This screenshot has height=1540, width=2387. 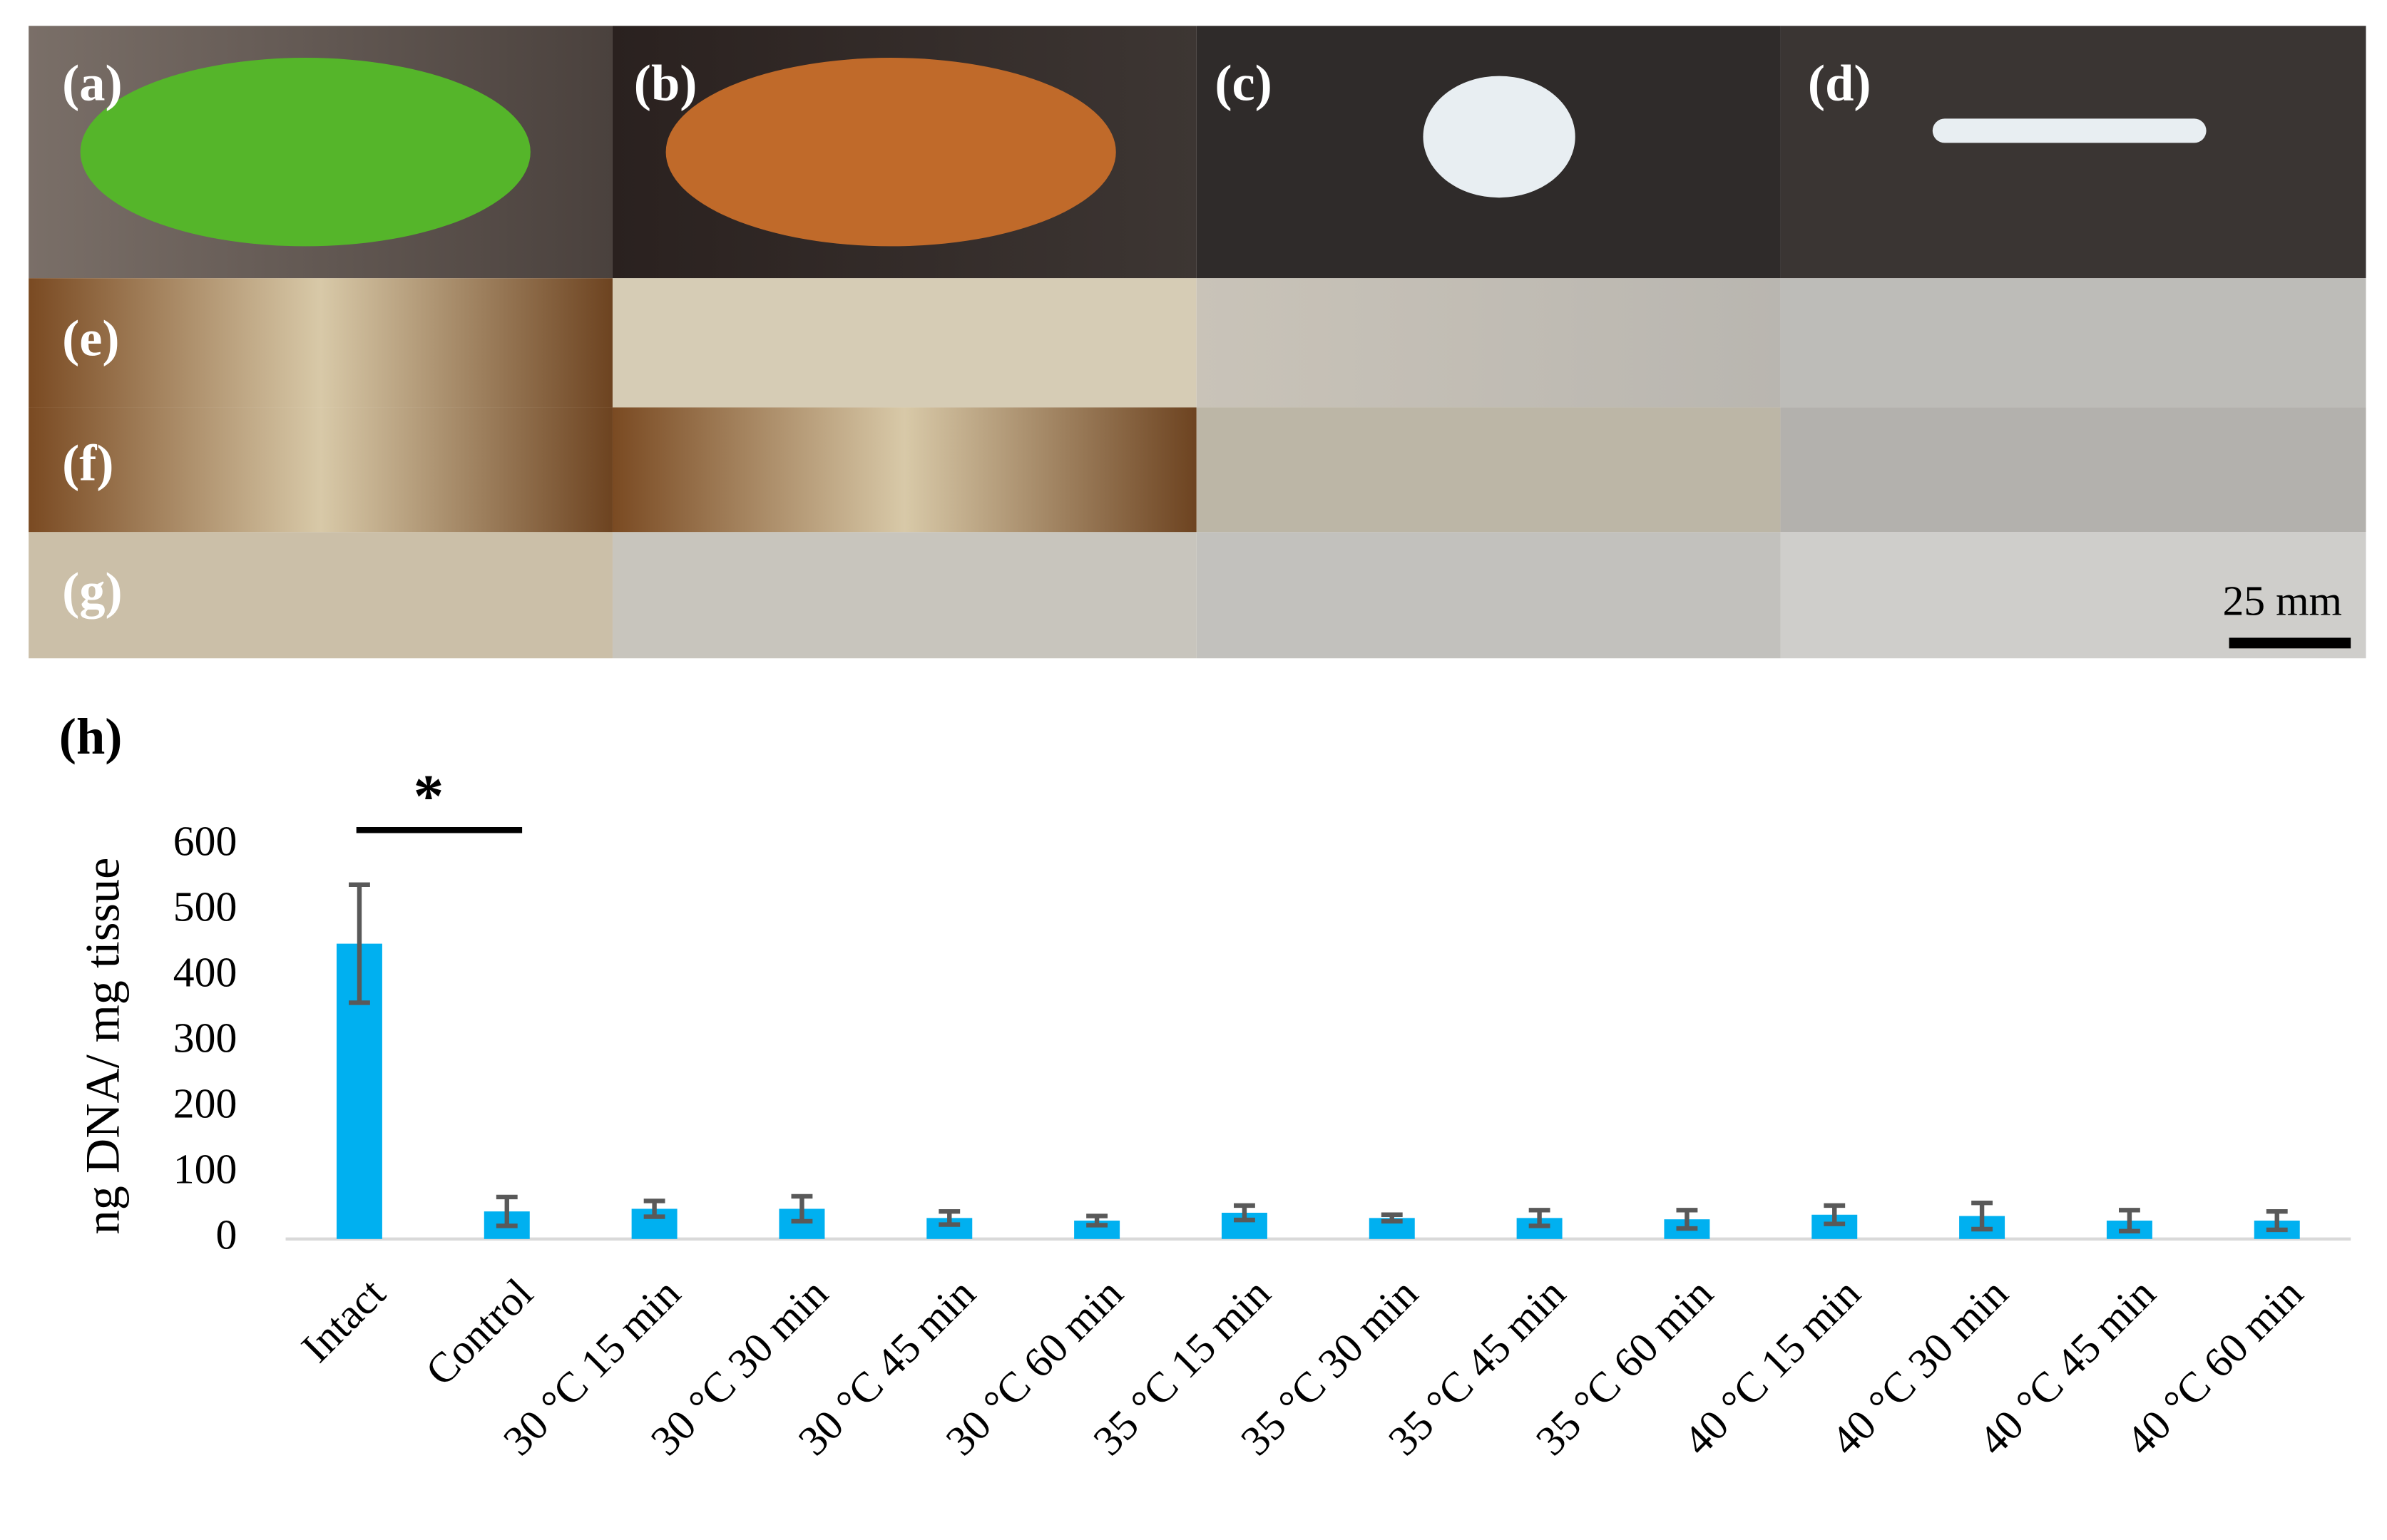 What do you see at coordinates (205, 1102) in the screenshot?
I see `y-tick-label: 200` at bounding box center [205, 1102].